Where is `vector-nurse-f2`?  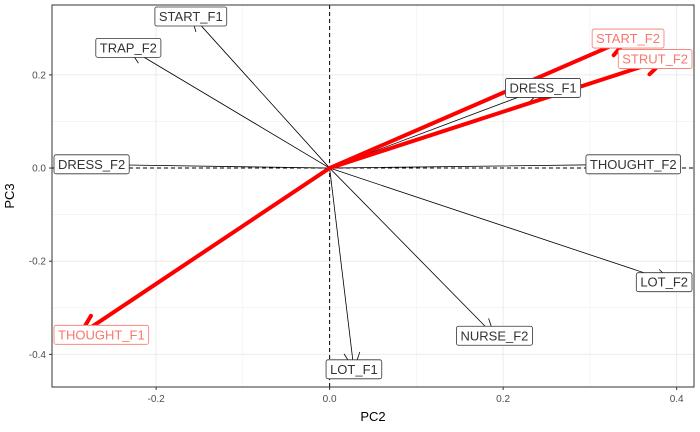
vector-nurse-f2 is located at coordinates (412, 252).